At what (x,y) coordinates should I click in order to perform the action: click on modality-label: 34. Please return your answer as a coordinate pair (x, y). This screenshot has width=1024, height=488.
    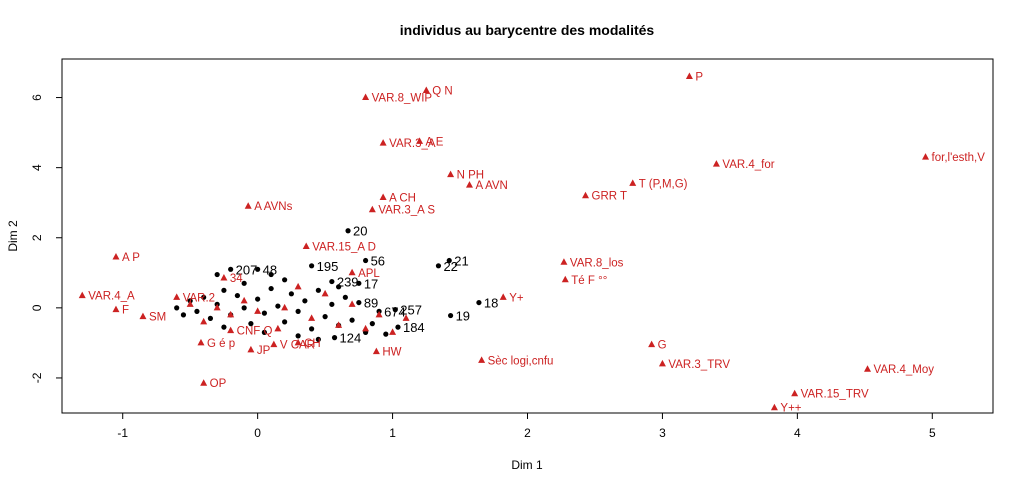
    Looking at the image, I should click on (236, 279).